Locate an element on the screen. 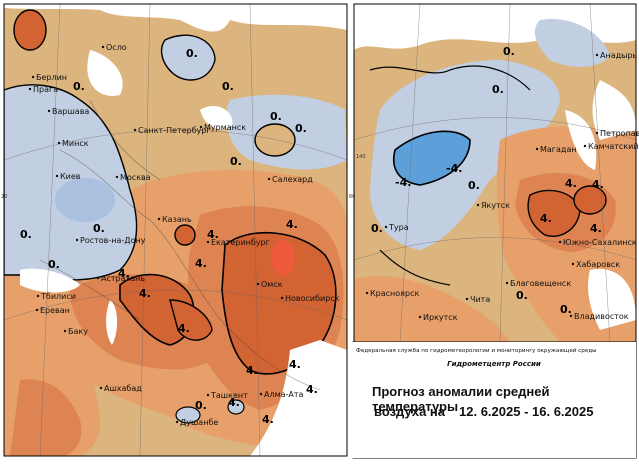  city-label: Тура is located at coordinates (398, 227).